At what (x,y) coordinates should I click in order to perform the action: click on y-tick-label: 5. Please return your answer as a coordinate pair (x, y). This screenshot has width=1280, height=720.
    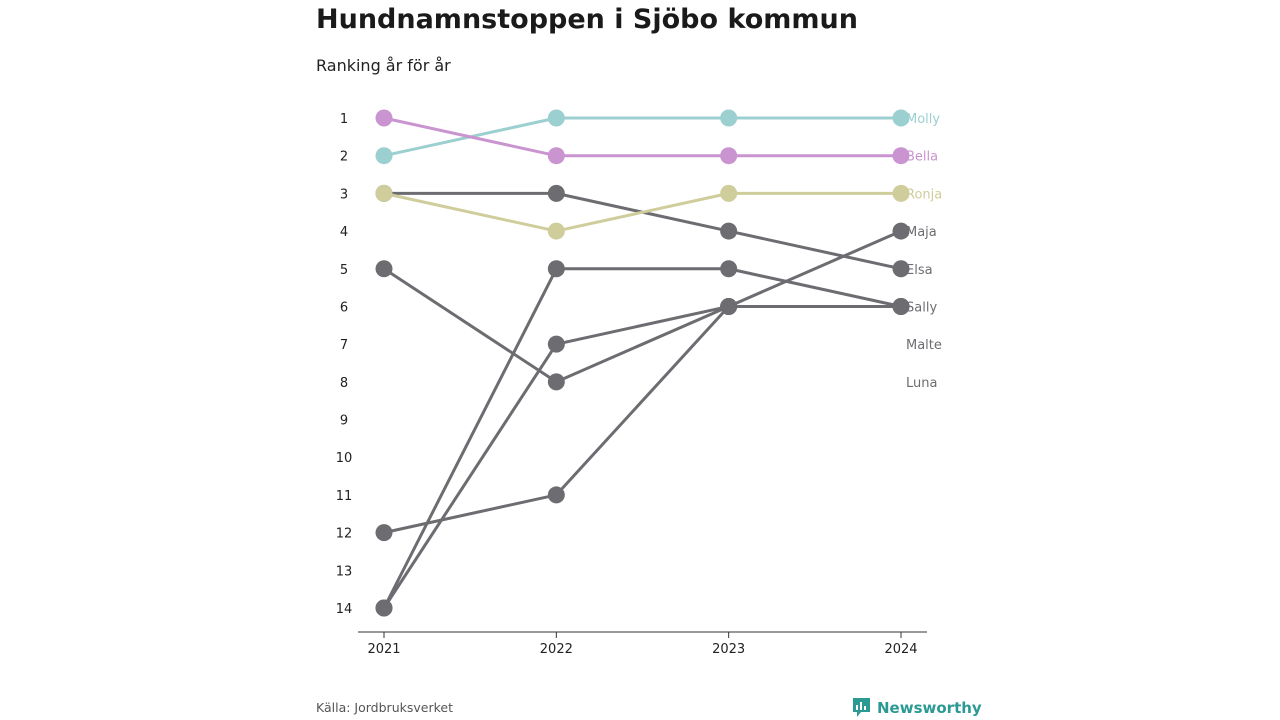
    Looking at the image, I should click on (344, 270).